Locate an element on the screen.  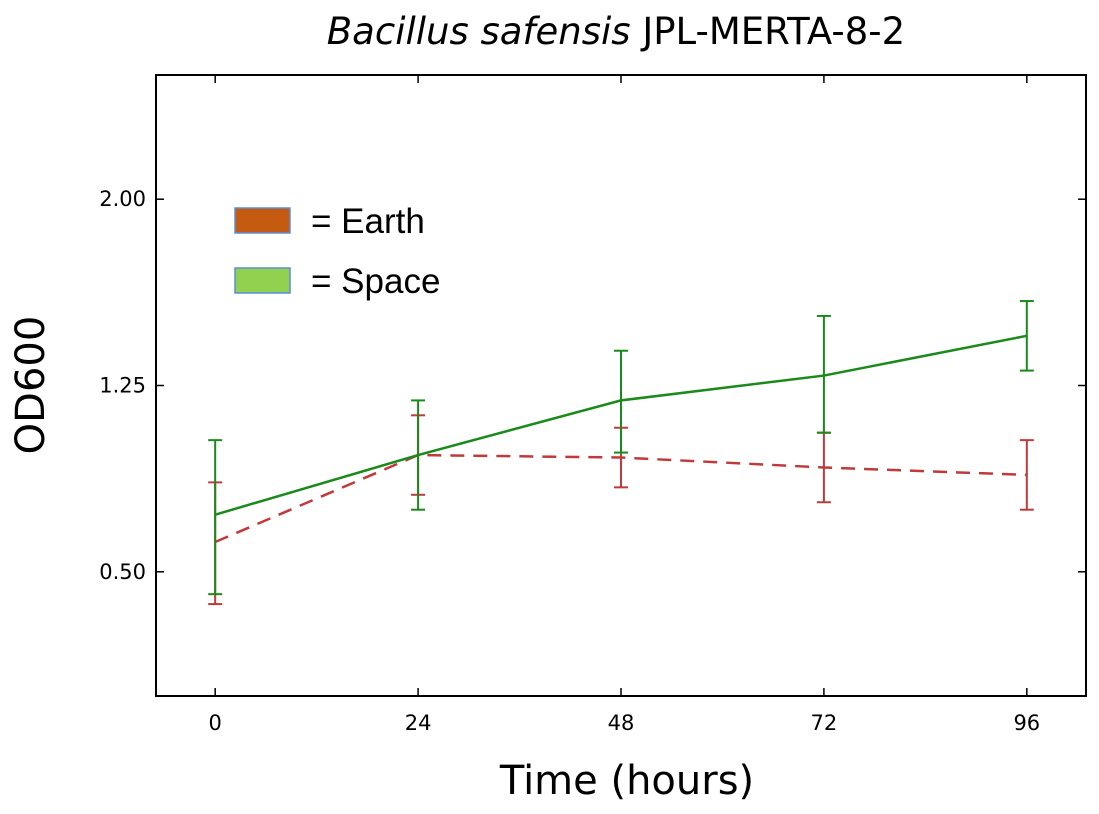
x-tick-label: 48 is located at coordinates (621, 723).